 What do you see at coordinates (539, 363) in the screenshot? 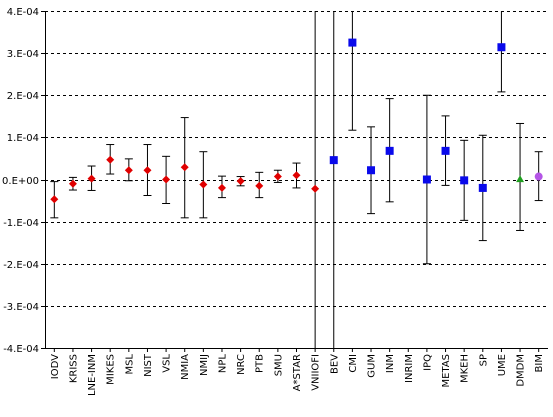
I see `x-tick-label: BIM` at bounding box center [539, 363].